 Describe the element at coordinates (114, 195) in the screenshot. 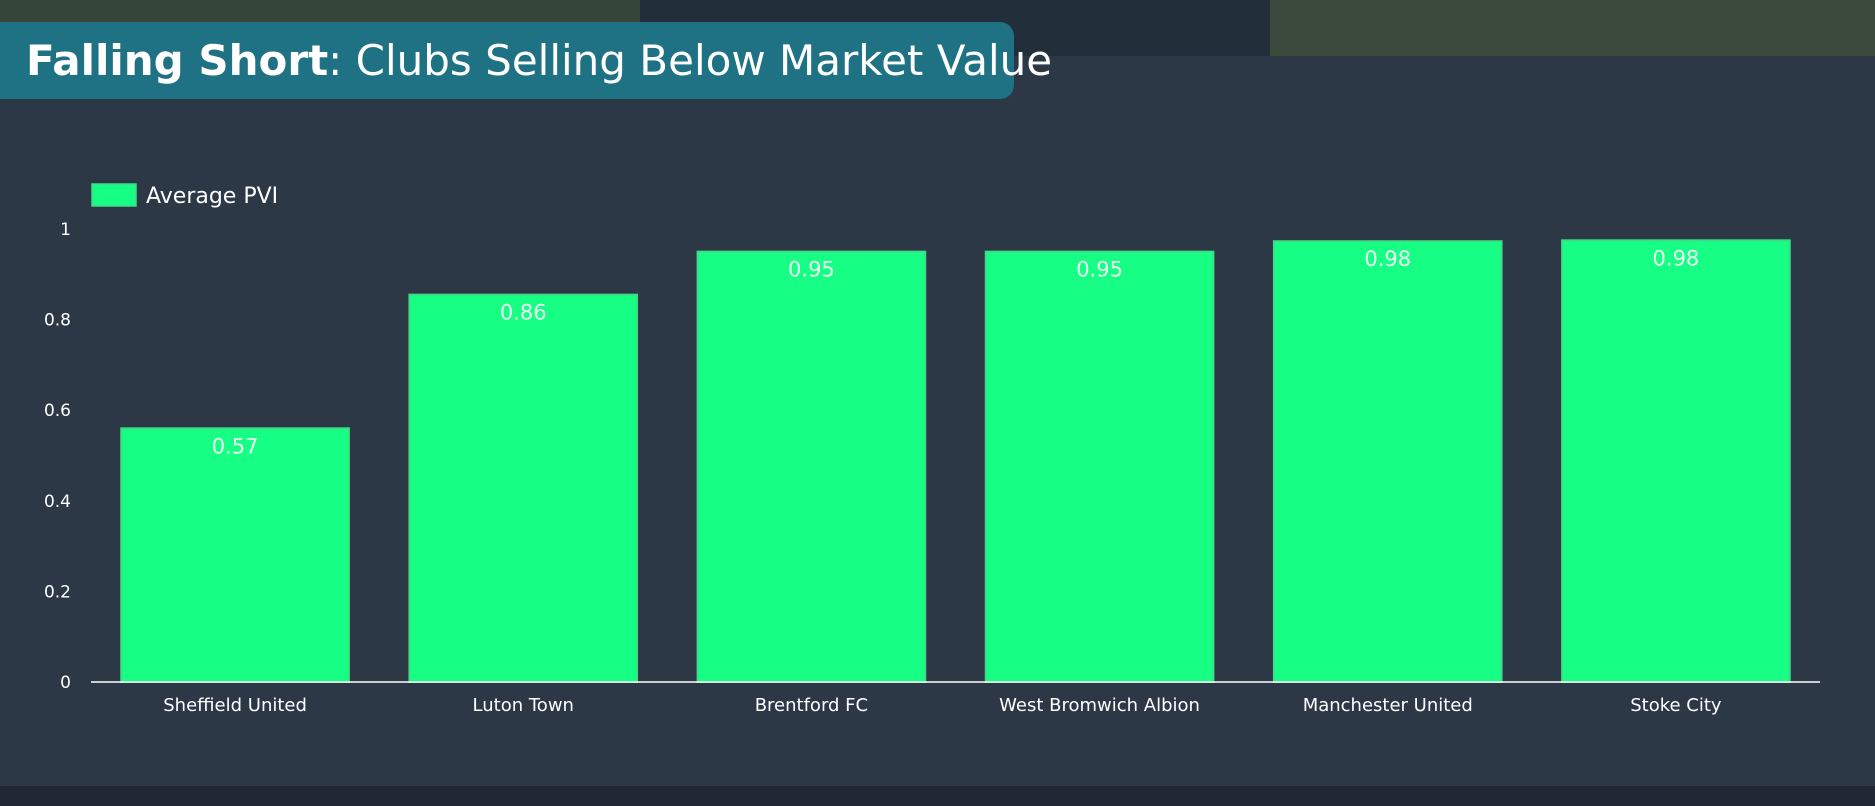

I see `legend-swatch` at that location.